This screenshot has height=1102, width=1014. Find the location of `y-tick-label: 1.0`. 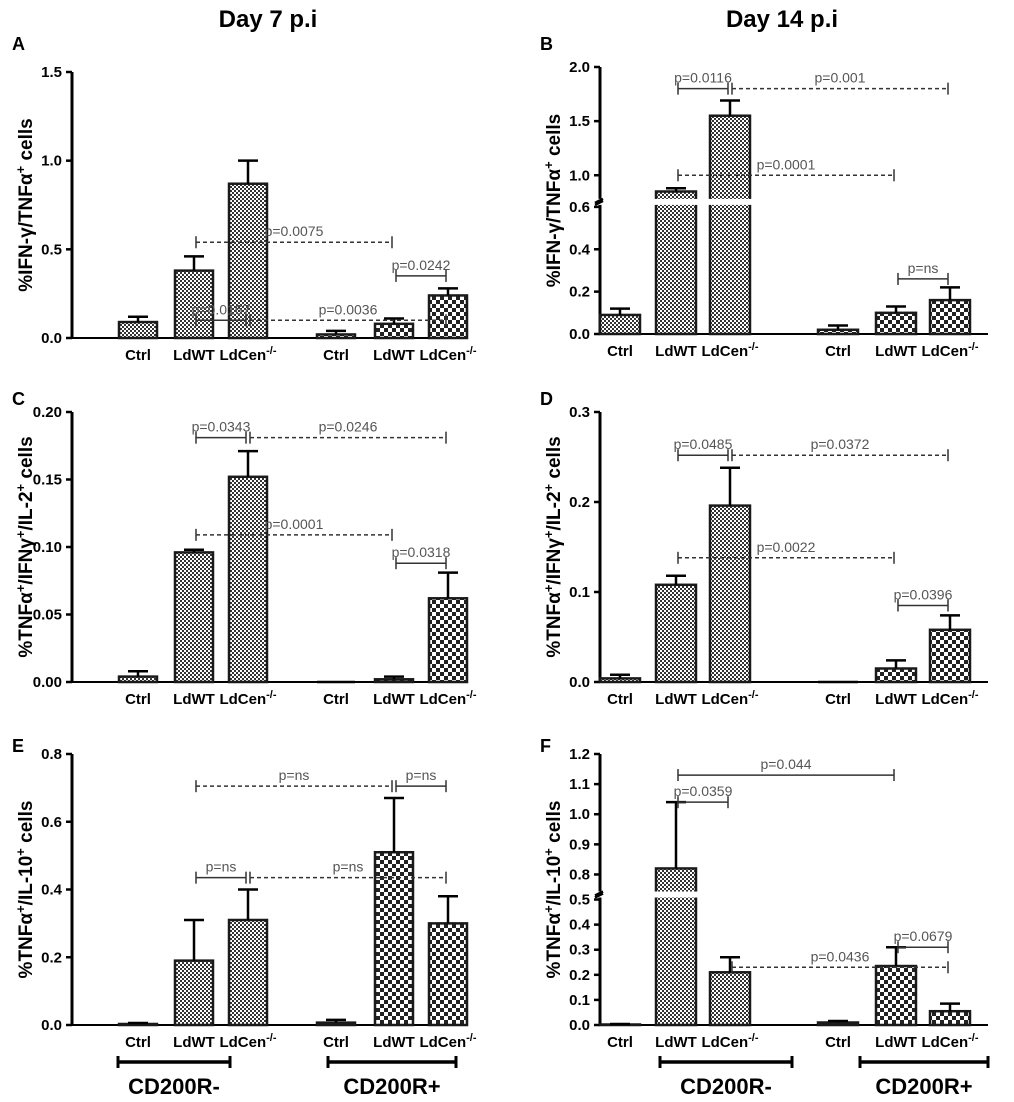

y-tick-label: 1.0 is located at coordinates (579, 175).